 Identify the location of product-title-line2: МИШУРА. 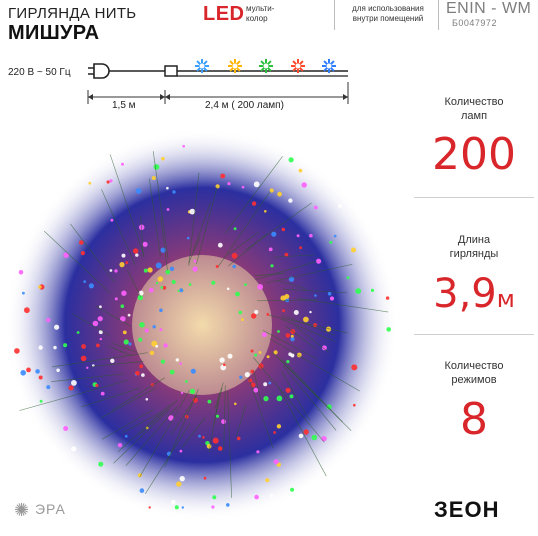
(54, 33).